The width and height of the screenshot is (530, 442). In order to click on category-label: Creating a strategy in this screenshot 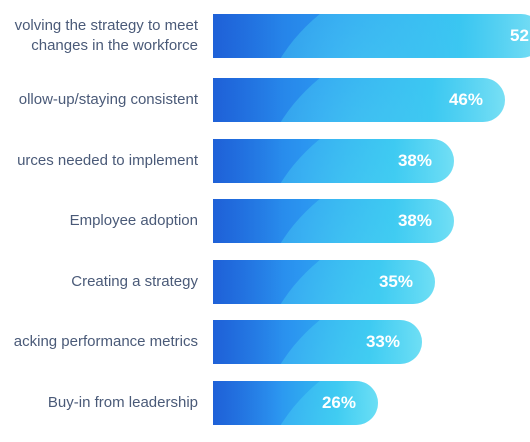, I will do `click(134, 281)`.